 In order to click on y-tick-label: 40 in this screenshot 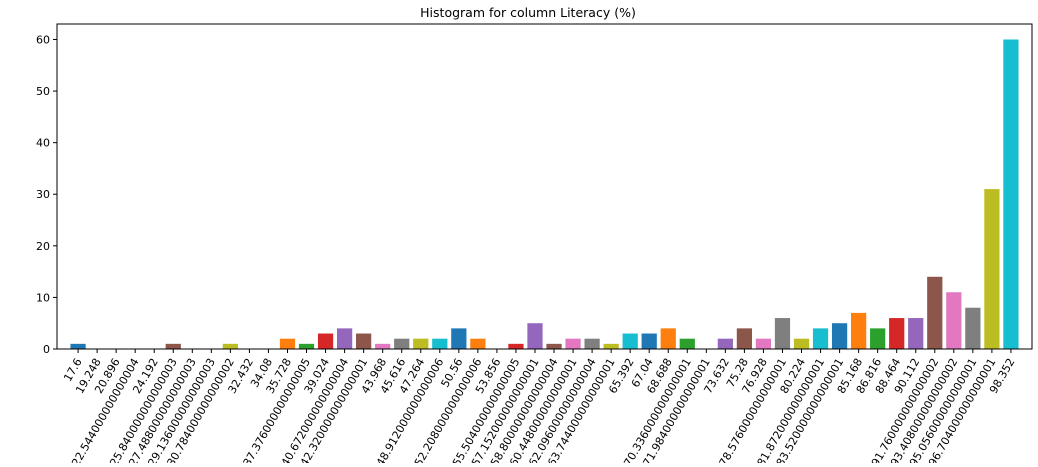, I will do `click(43, 143)`.